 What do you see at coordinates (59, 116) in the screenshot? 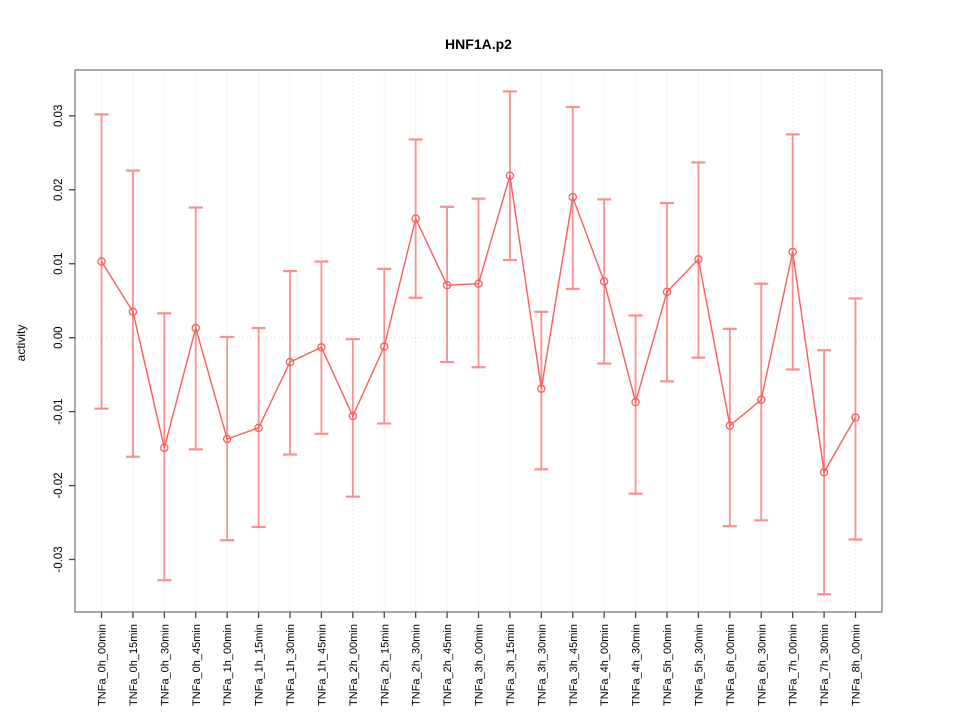
I see `y-tick-label: 0.03` at bounding box center [59, 116].